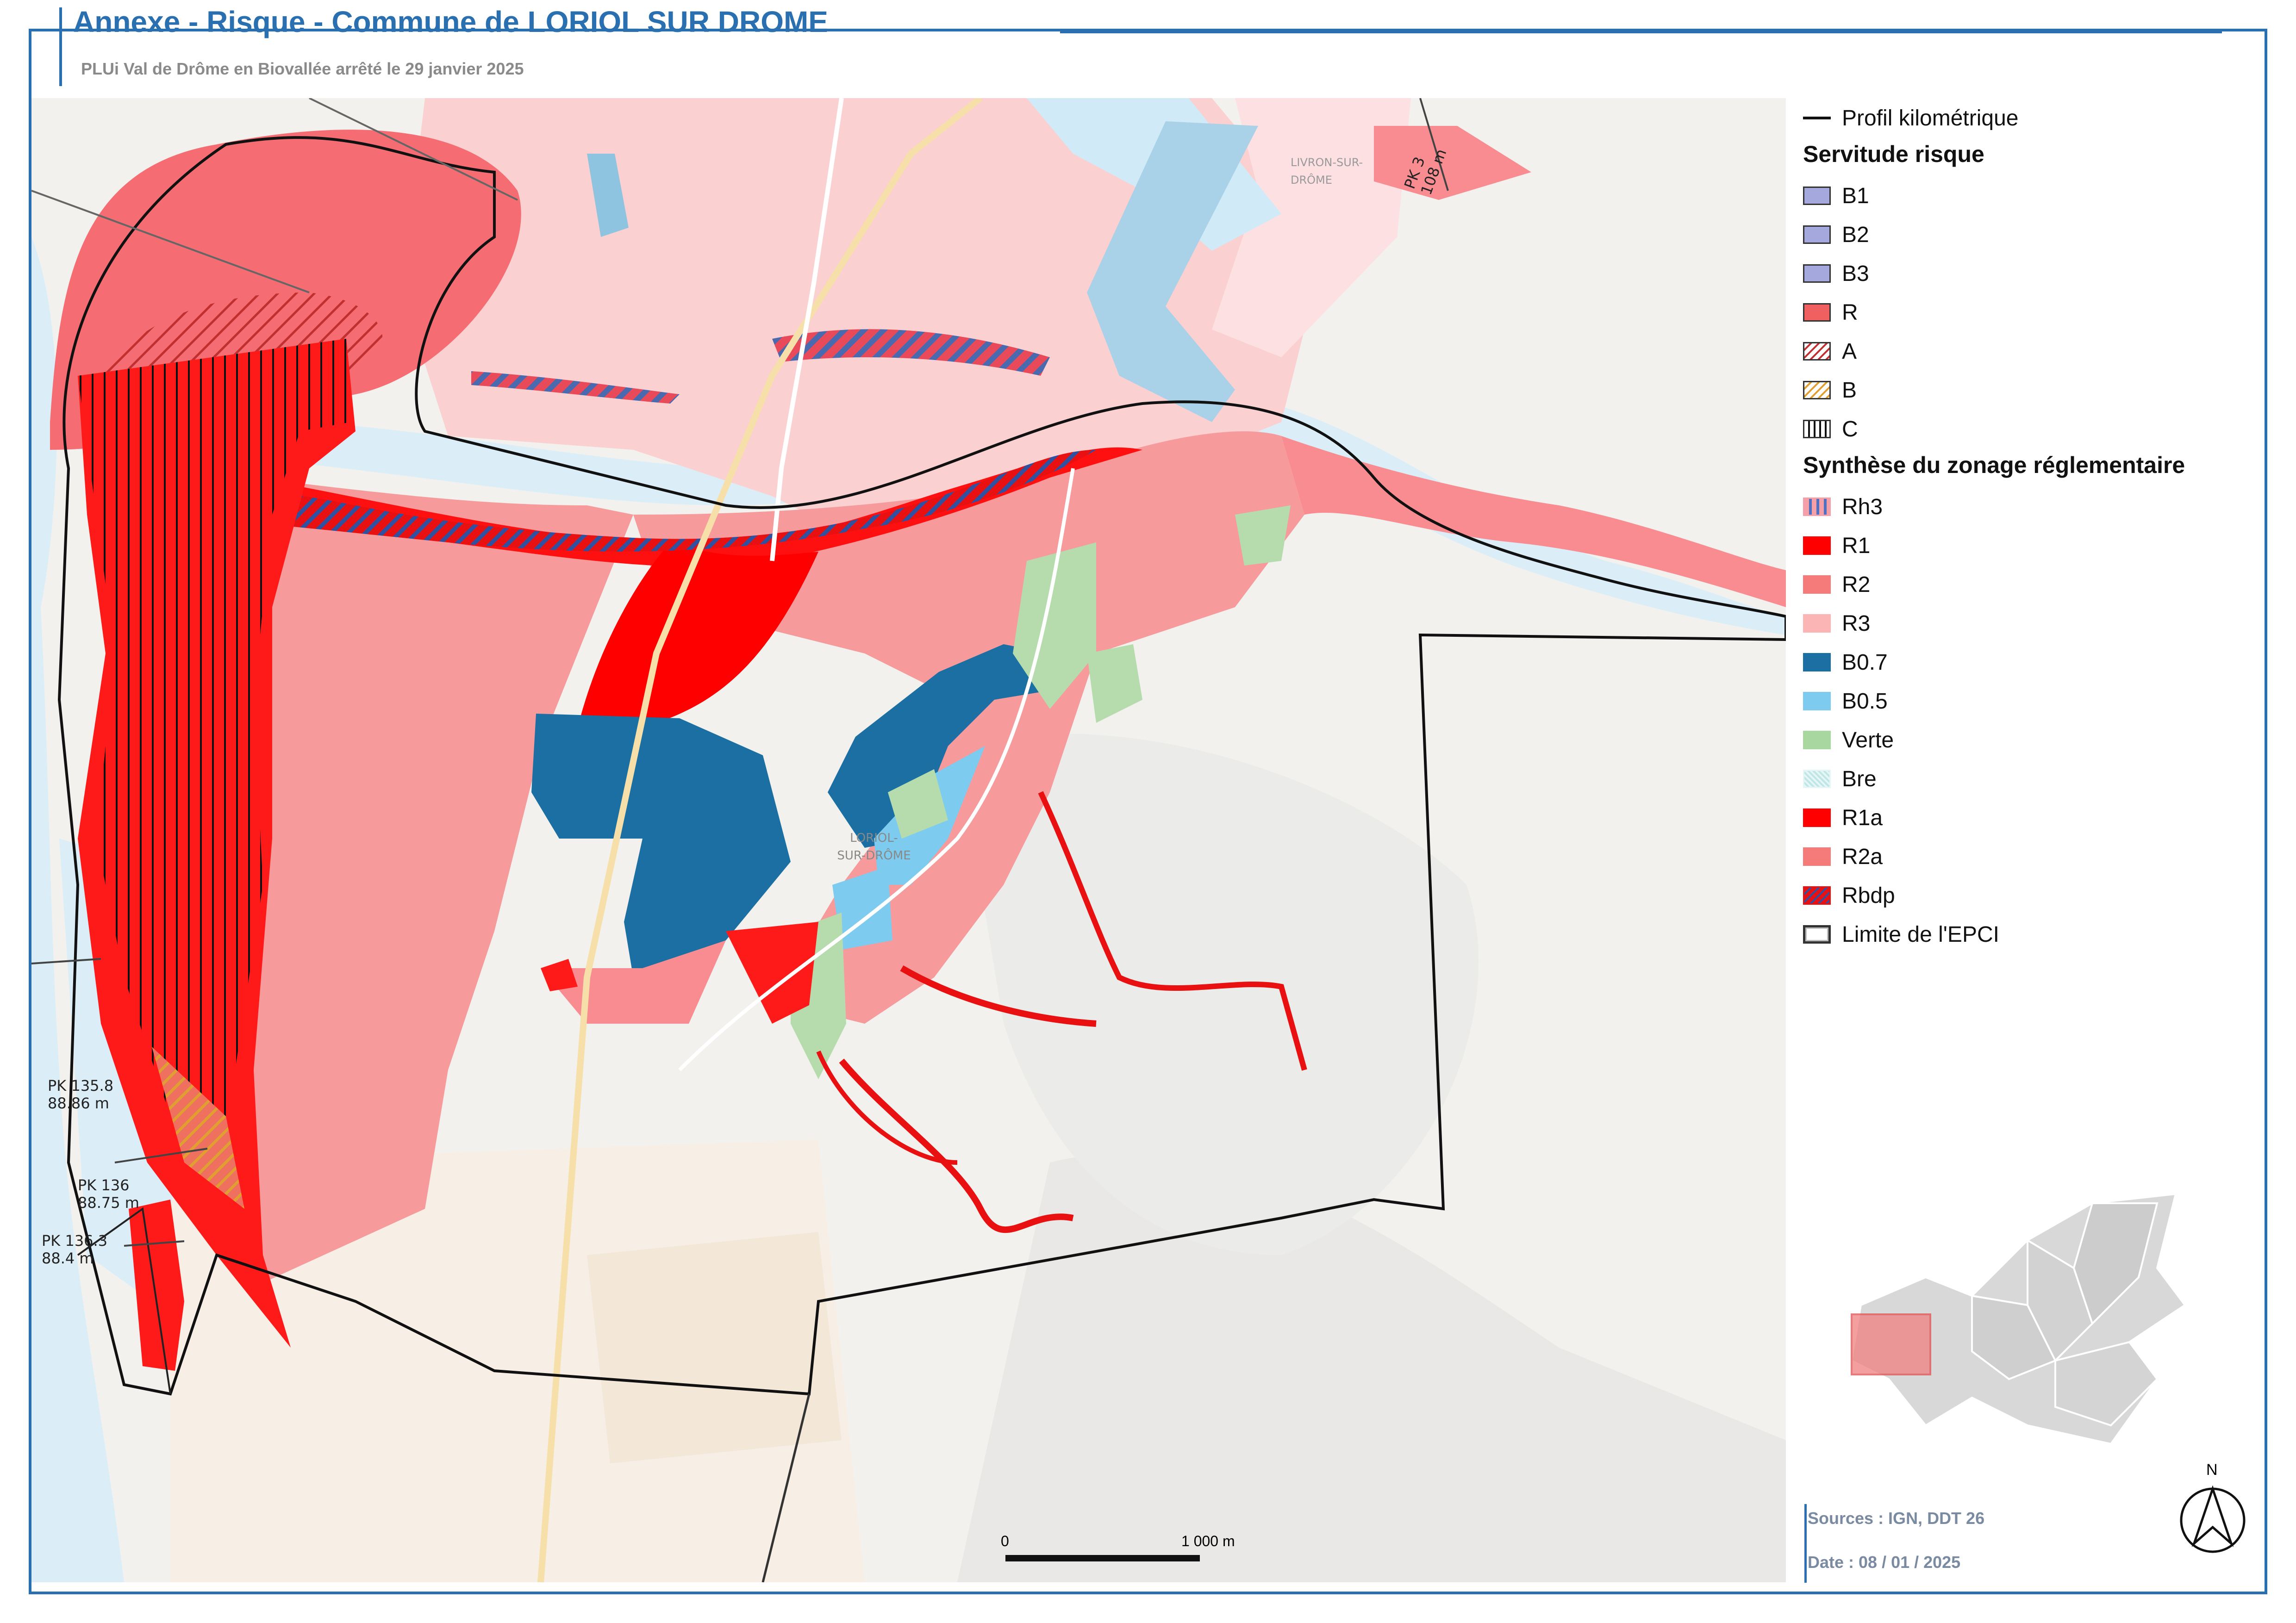 This screenshot has height=1623, width=2296. What do you see at coordinates (1817, 234) in the screenshot?
I see `swatch-b2` at bounding box center [1817, 234].